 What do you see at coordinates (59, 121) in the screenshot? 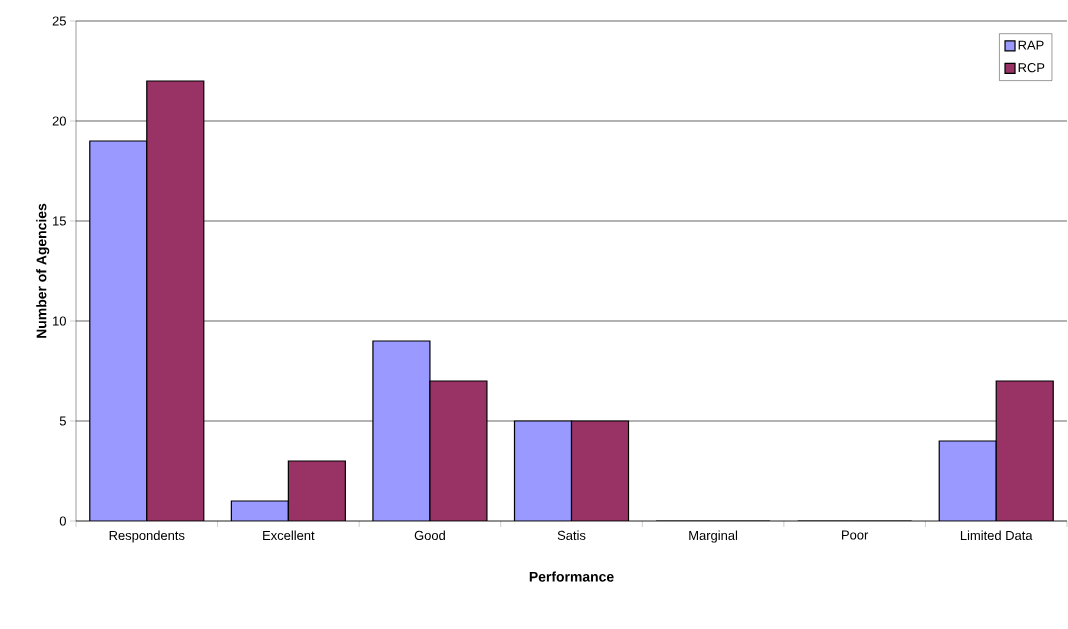
I see `y-tick-label: 20` at bounding box center [59, 121].